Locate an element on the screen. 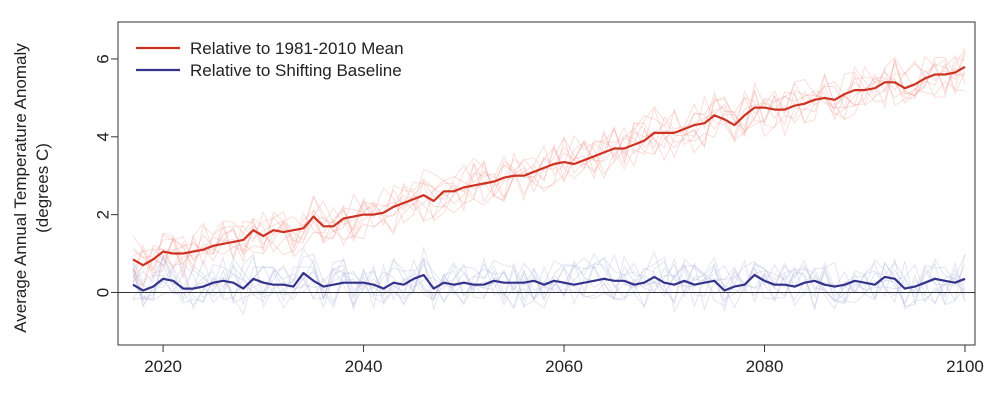  x-tick-label: 2020 is located at coordinates (163, 366).